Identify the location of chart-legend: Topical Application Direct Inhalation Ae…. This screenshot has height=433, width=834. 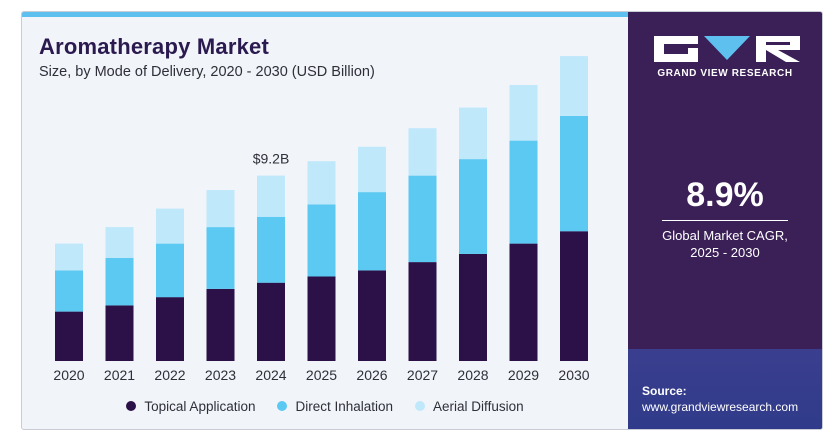
(325, 406).